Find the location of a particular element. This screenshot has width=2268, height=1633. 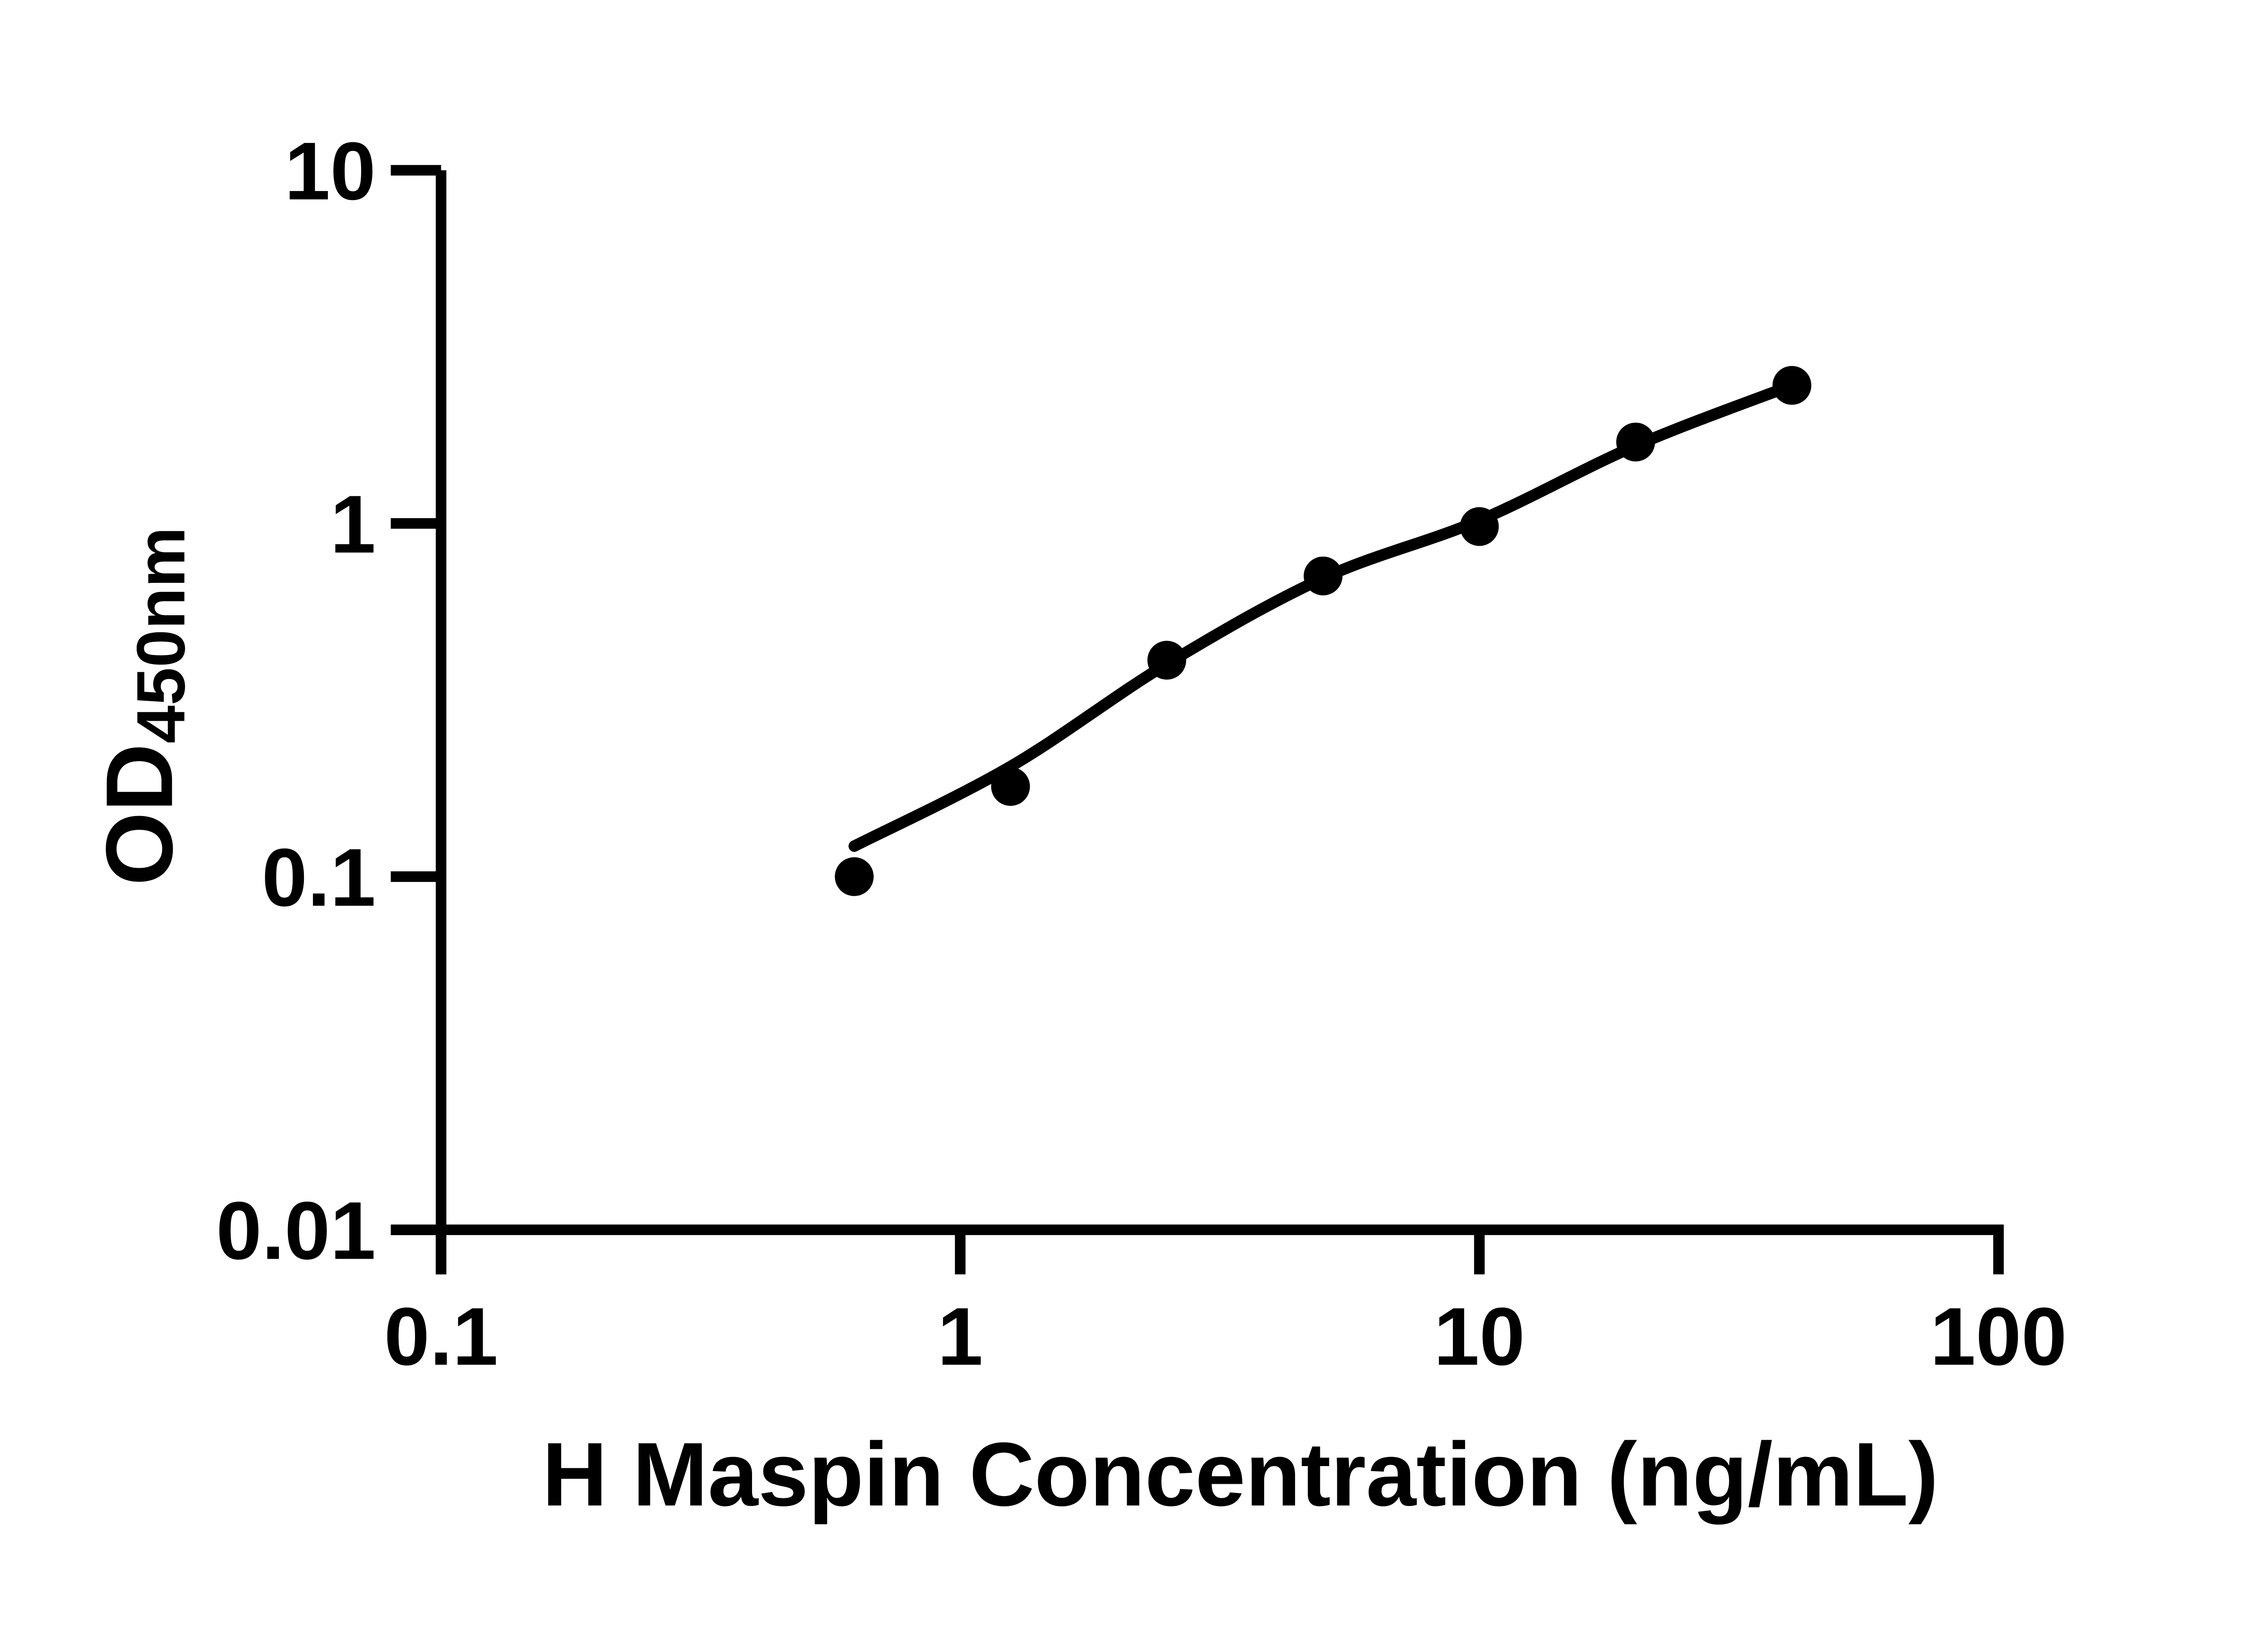

x-tick-label-10: 10 is located at coordinates (1480, 1337).